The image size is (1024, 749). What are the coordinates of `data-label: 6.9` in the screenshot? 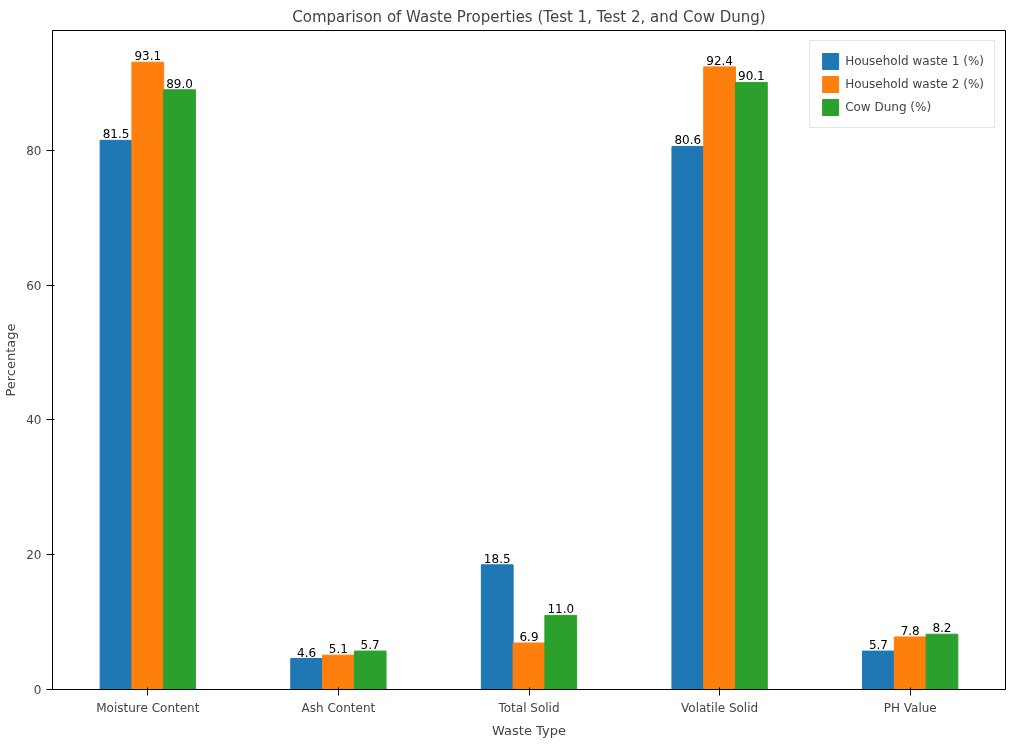 It's located at (529, 637).